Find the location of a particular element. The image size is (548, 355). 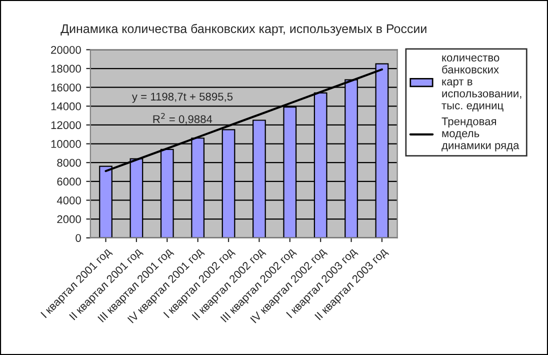

chart-title: Динамика количества банковских карт, используемых в России is located at coordinates (243, 30).